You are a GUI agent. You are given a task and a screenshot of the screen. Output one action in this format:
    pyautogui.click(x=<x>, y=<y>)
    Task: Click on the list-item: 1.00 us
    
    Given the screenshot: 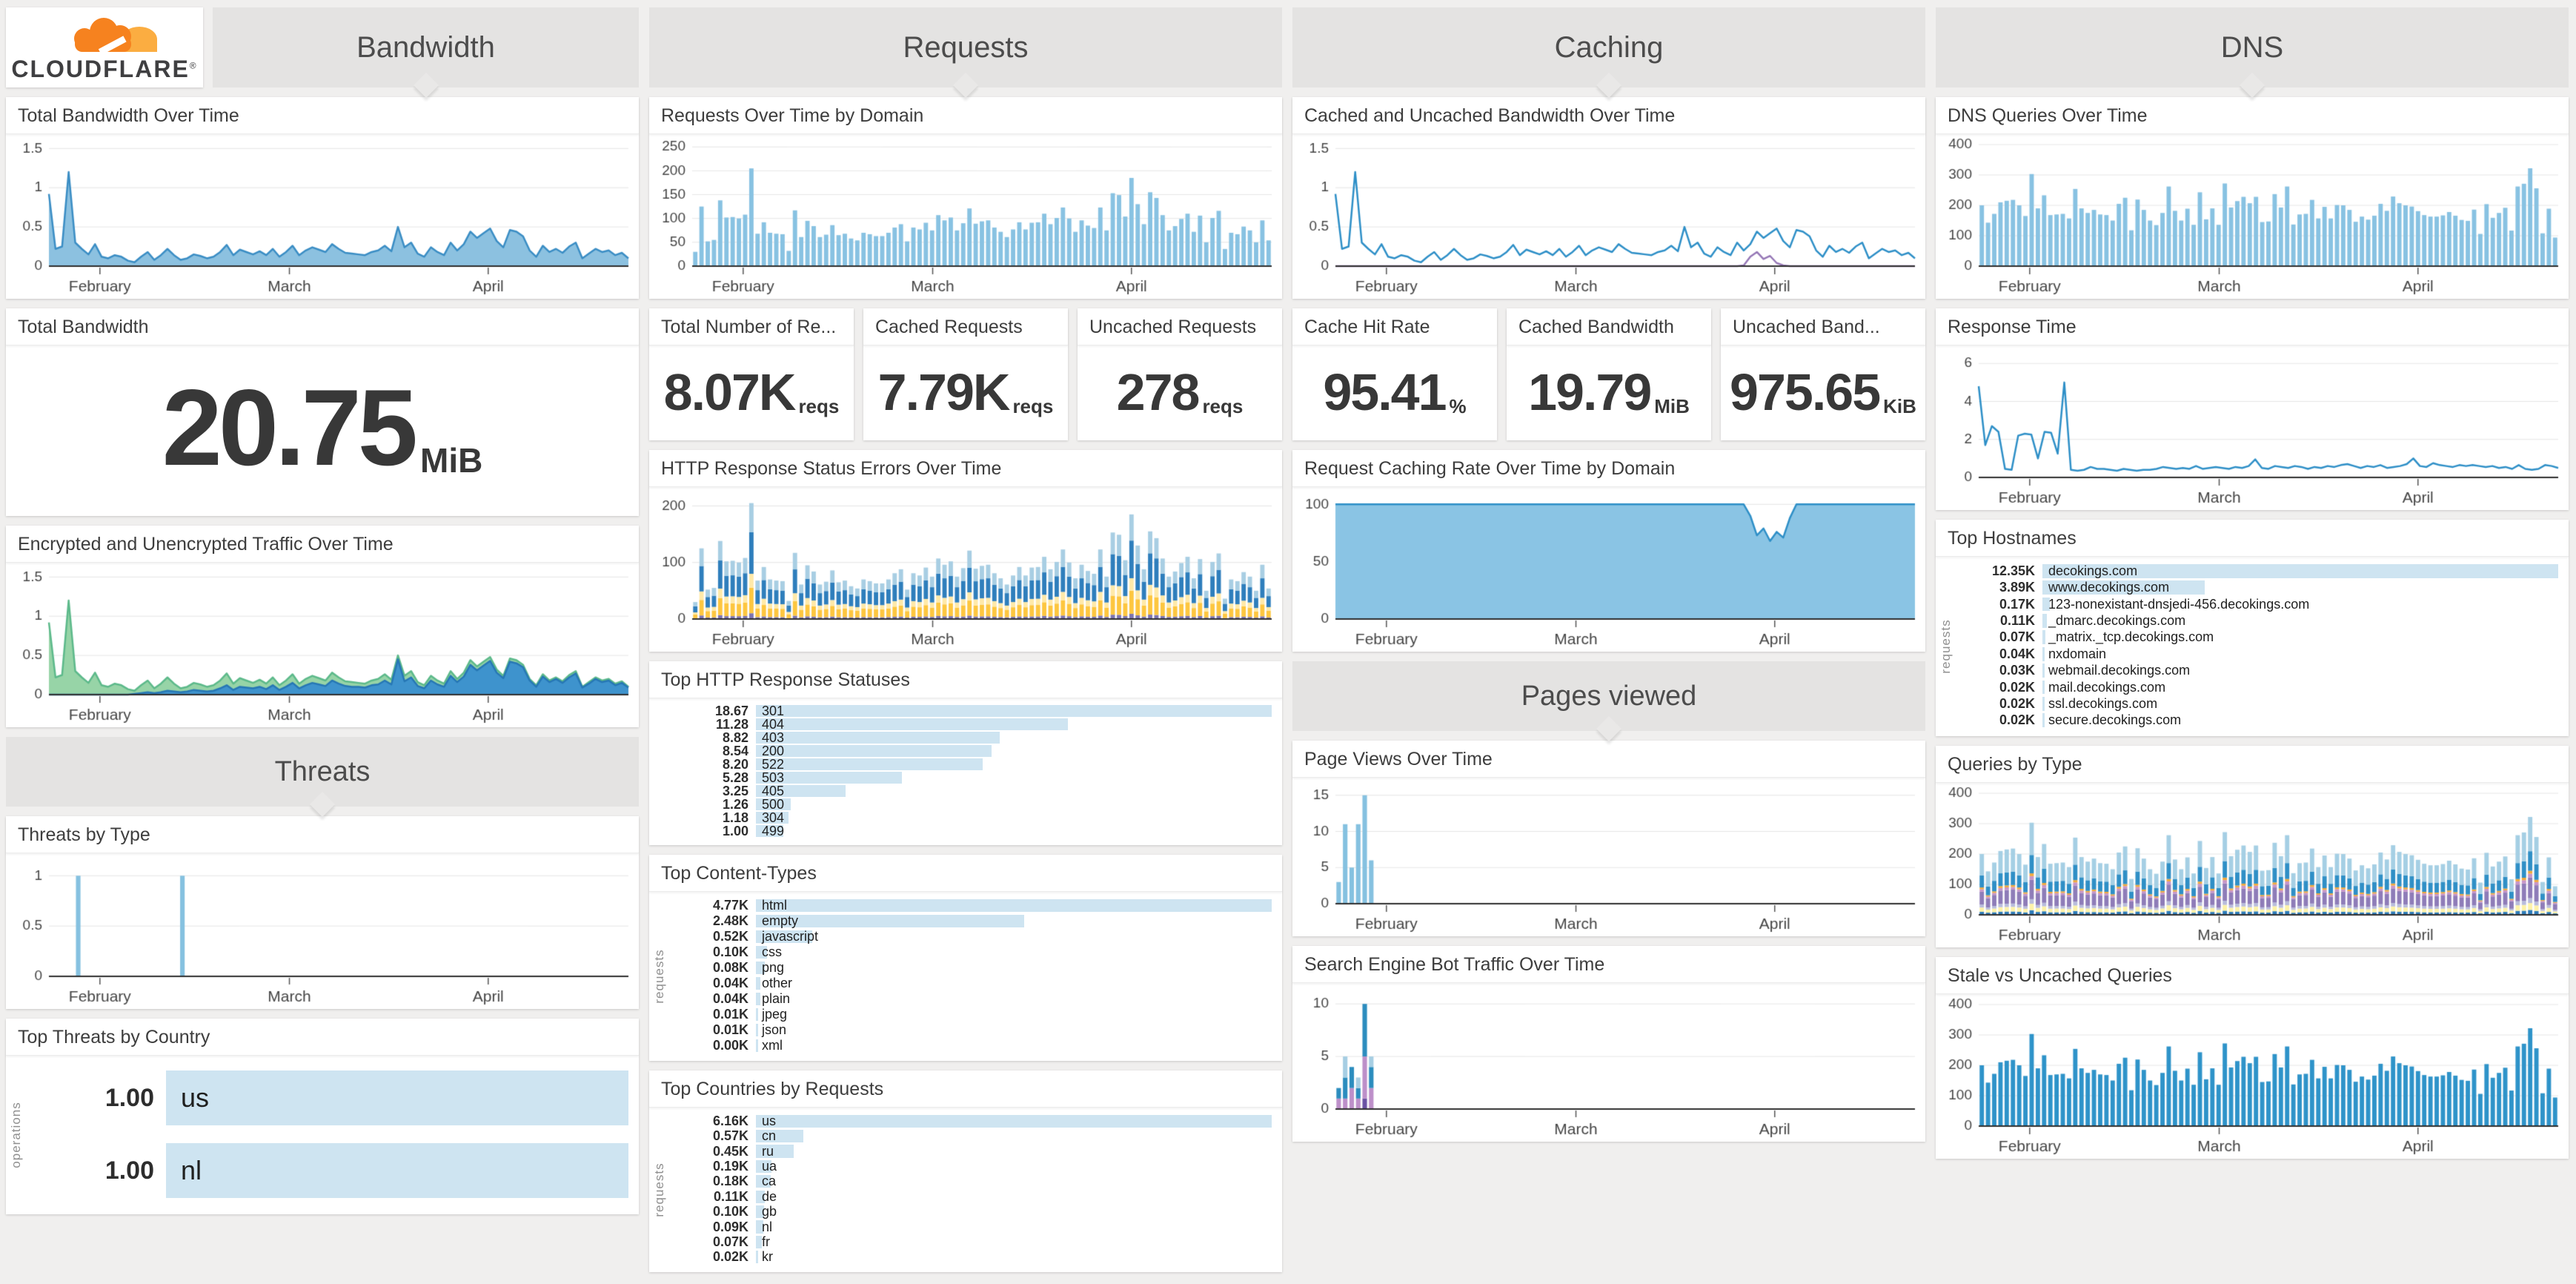 What is the action you would take?
    pyautogui.click(x=335, y=1098)
    